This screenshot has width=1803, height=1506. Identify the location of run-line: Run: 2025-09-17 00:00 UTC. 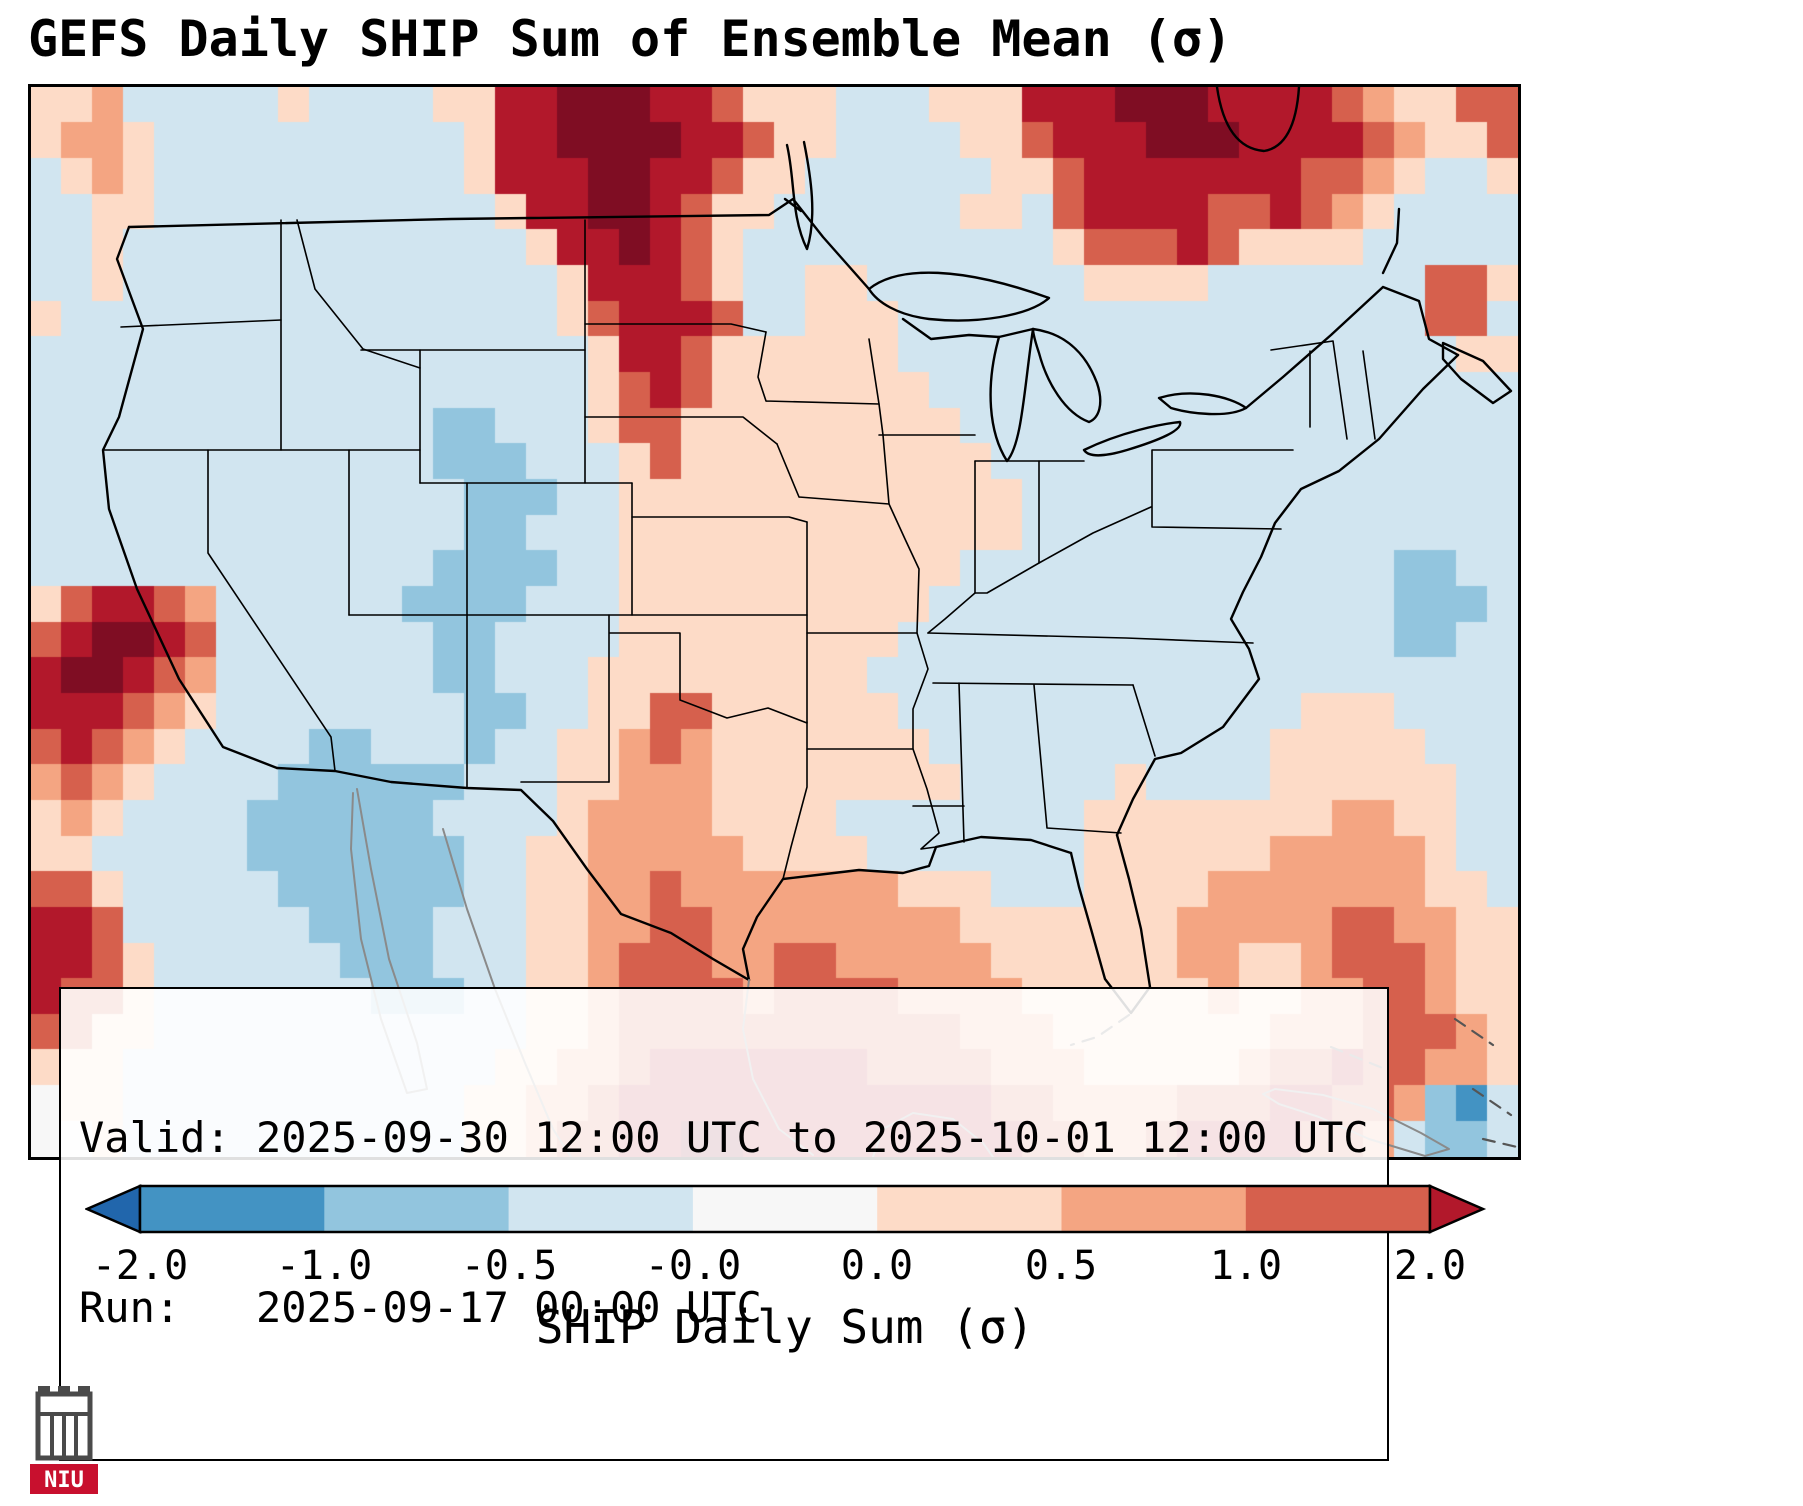
(420, 1308).